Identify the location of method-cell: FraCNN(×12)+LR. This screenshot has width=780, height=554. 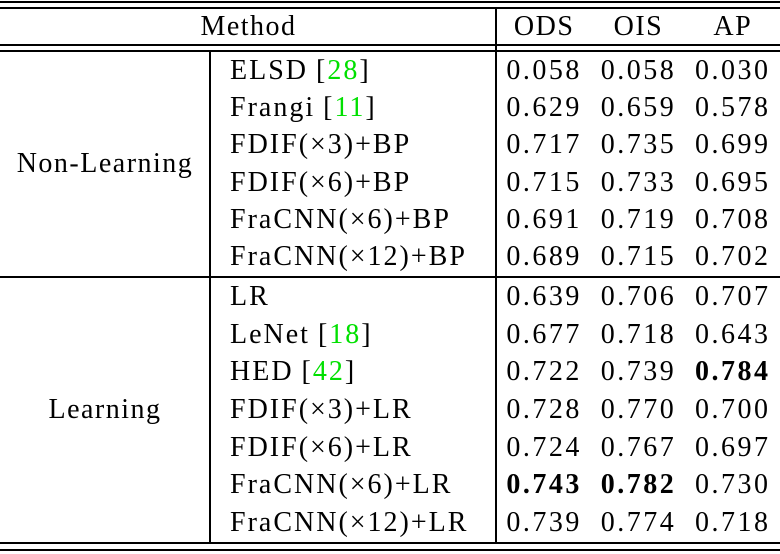
(353, 523).